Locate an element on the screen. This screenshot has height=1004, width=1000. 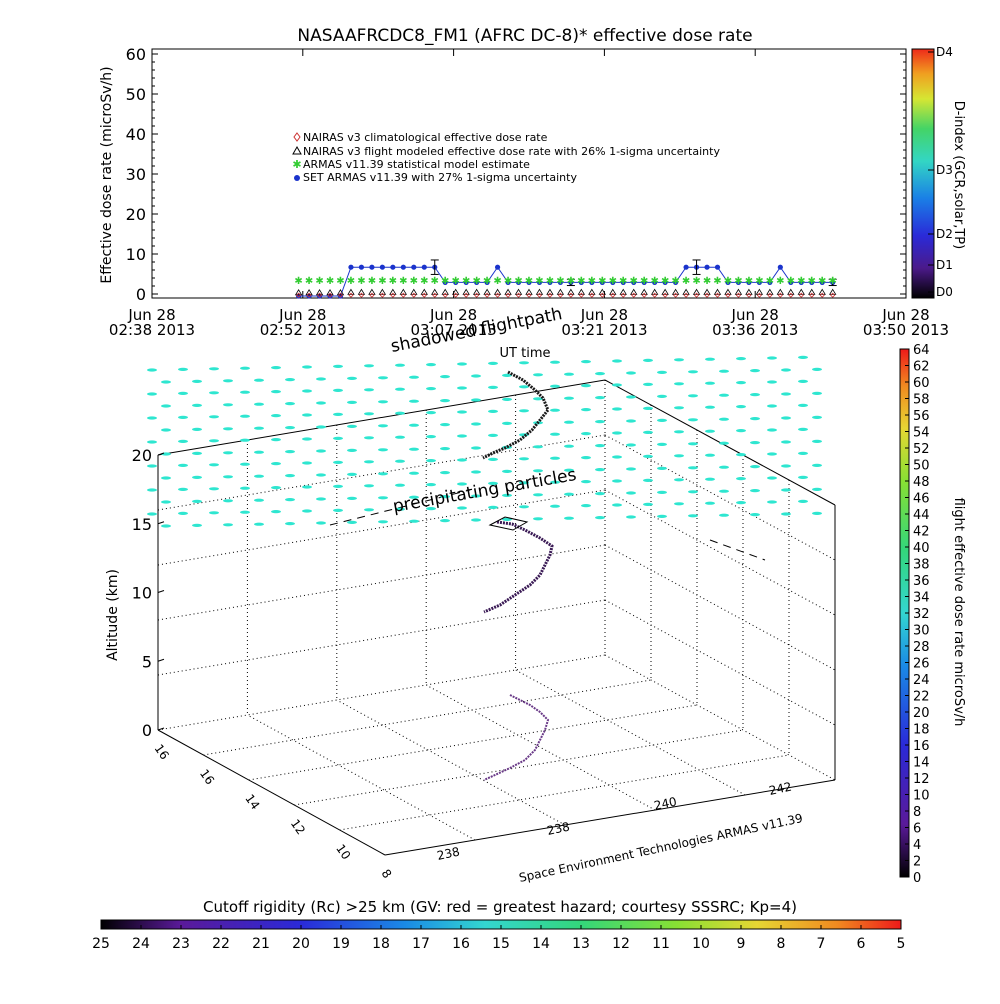
colorbar-tick-label: 11 is located at coordinates (661, 944).